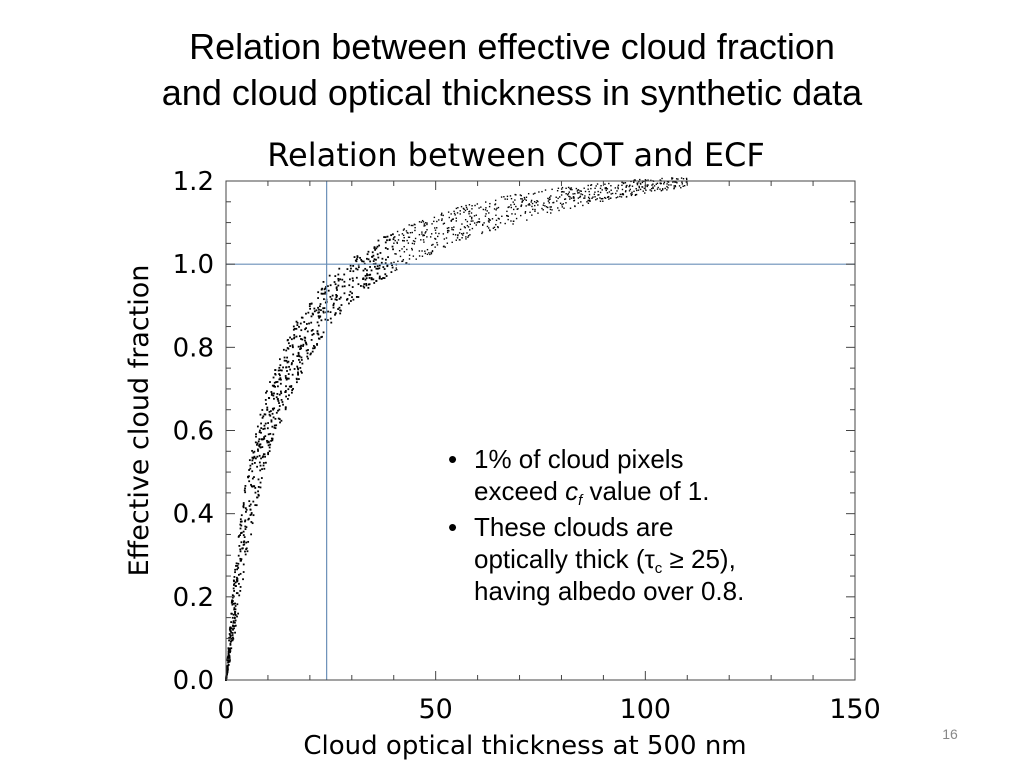 The image size is (1024, 768). I want to click on x-tick-label: 0, so click(225, 709).